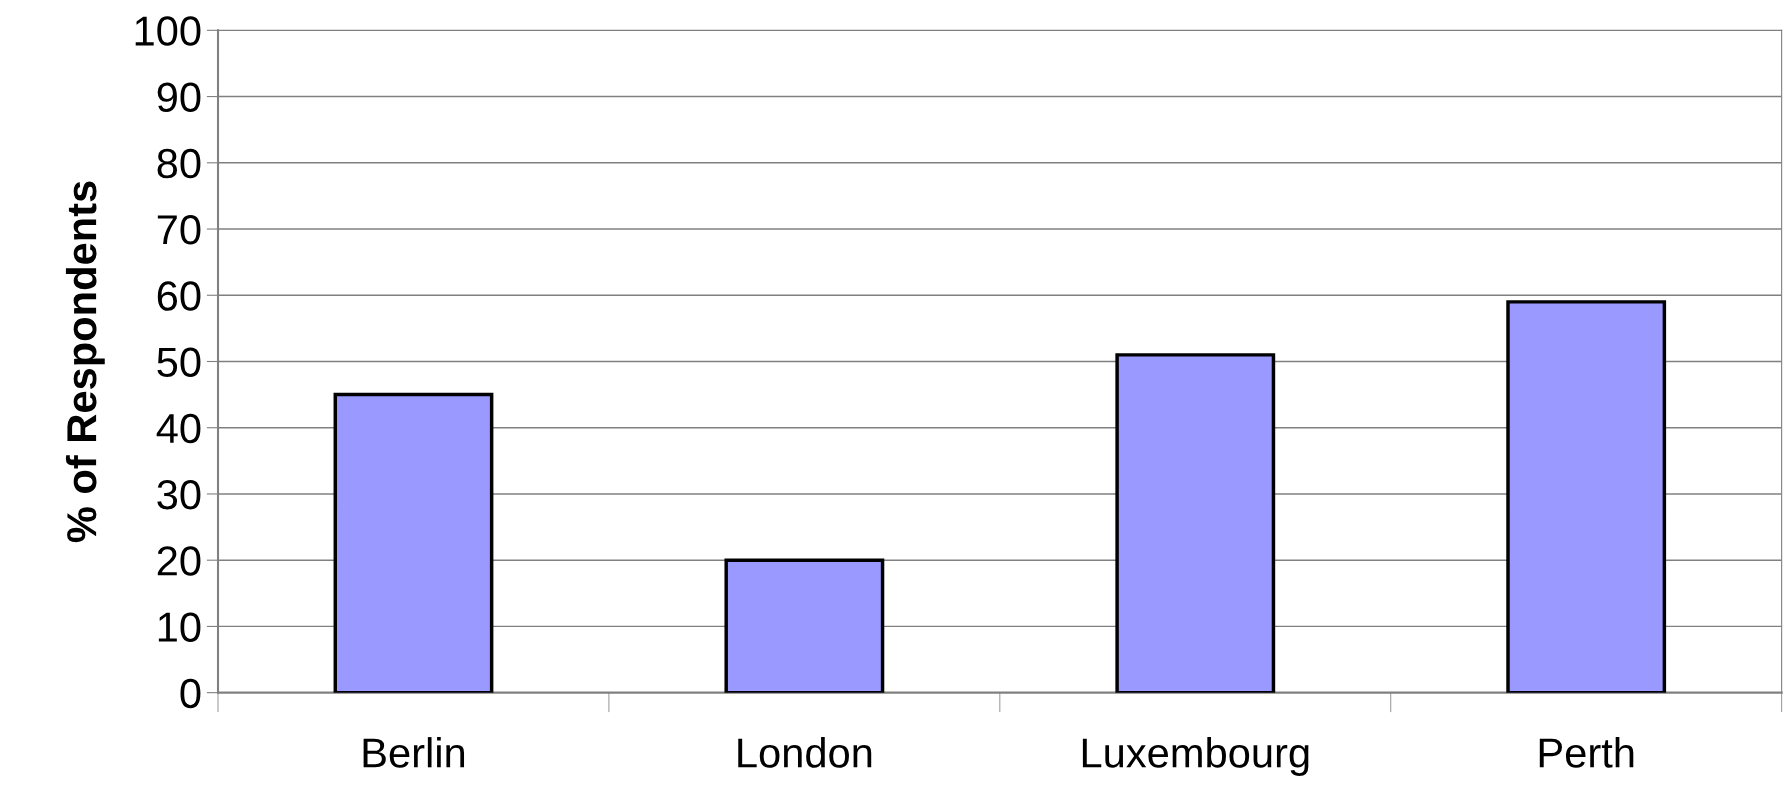 The image size is (1787, 798). Describe the element at coordinates (179, 296) in the screenshot. I see `y-tick-label: 60` at that location.